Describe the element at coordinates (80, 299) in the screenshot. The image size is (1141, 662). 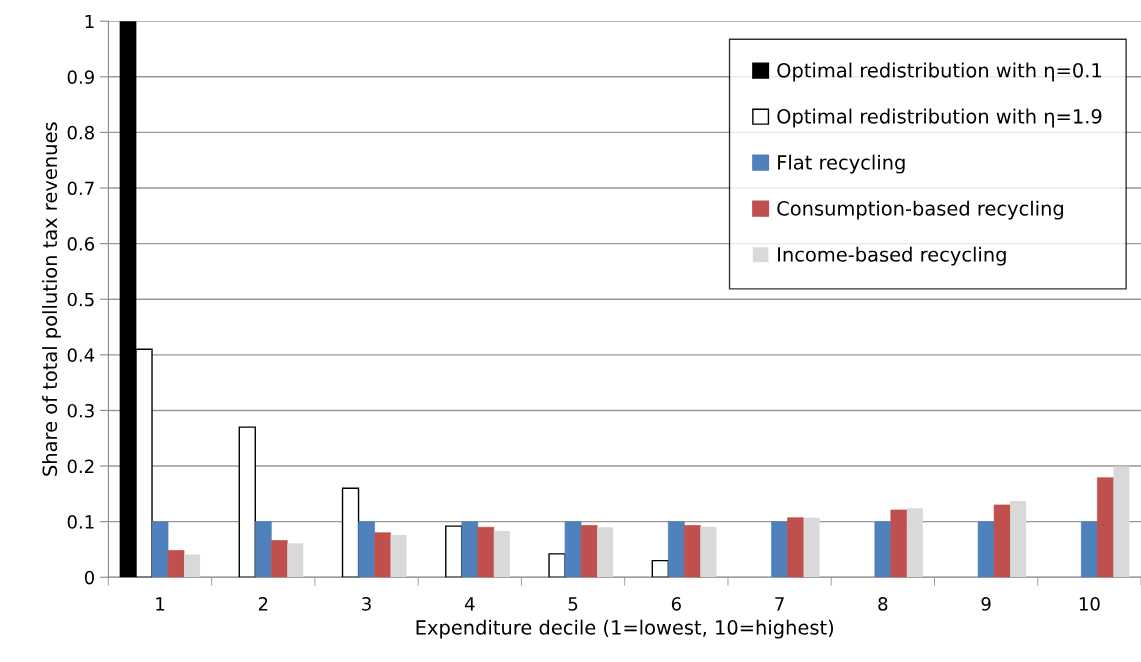
I see `y-tick-label: 0.5` at that location.